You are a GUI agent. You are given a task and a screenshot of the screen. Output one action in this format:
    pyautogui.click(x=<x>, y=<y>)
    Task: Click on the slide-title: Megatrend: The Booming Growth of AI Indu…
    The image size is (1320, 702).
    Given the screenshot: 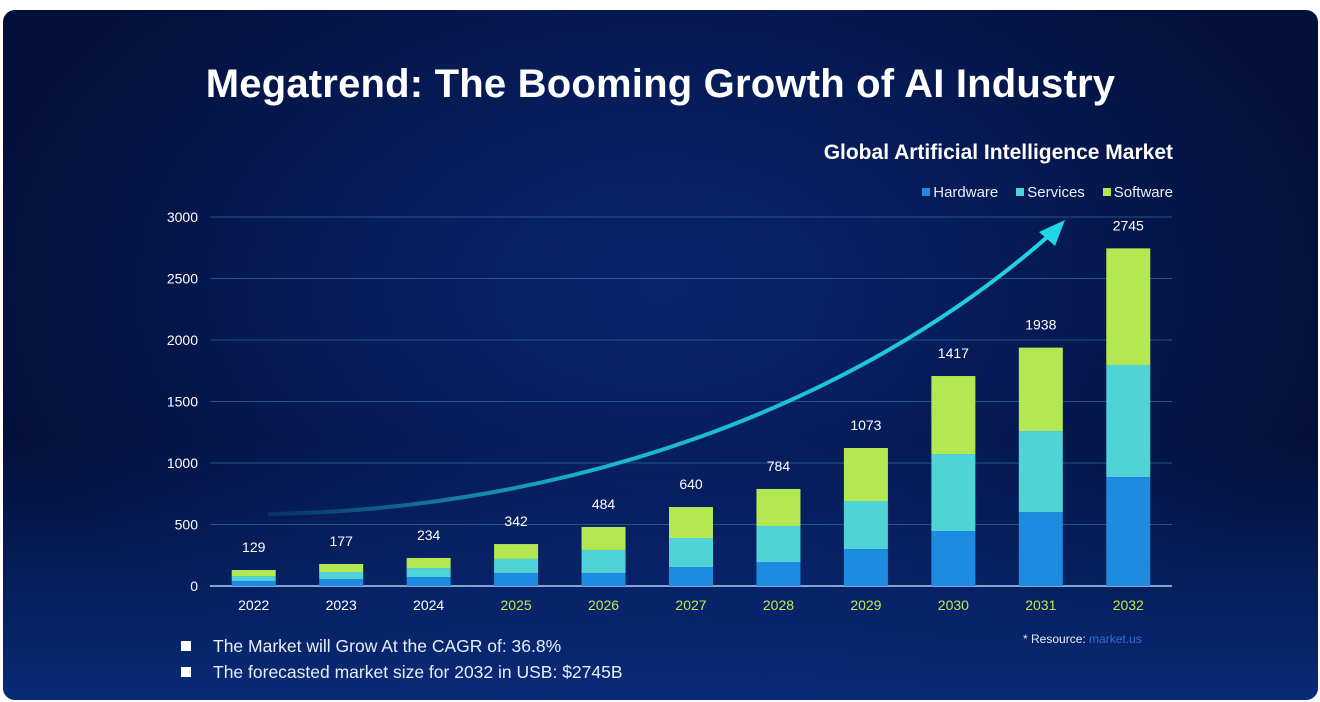 What is the action you would take?
    pyautogui.click(x=660, y=84)
    